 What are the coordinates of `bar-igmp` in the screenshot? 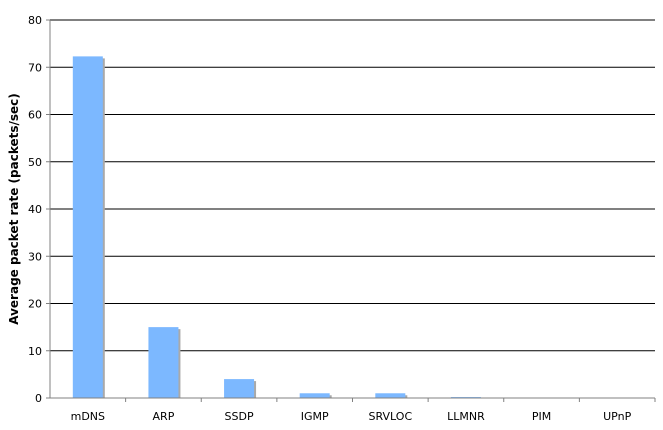 It's located at (314, 395).